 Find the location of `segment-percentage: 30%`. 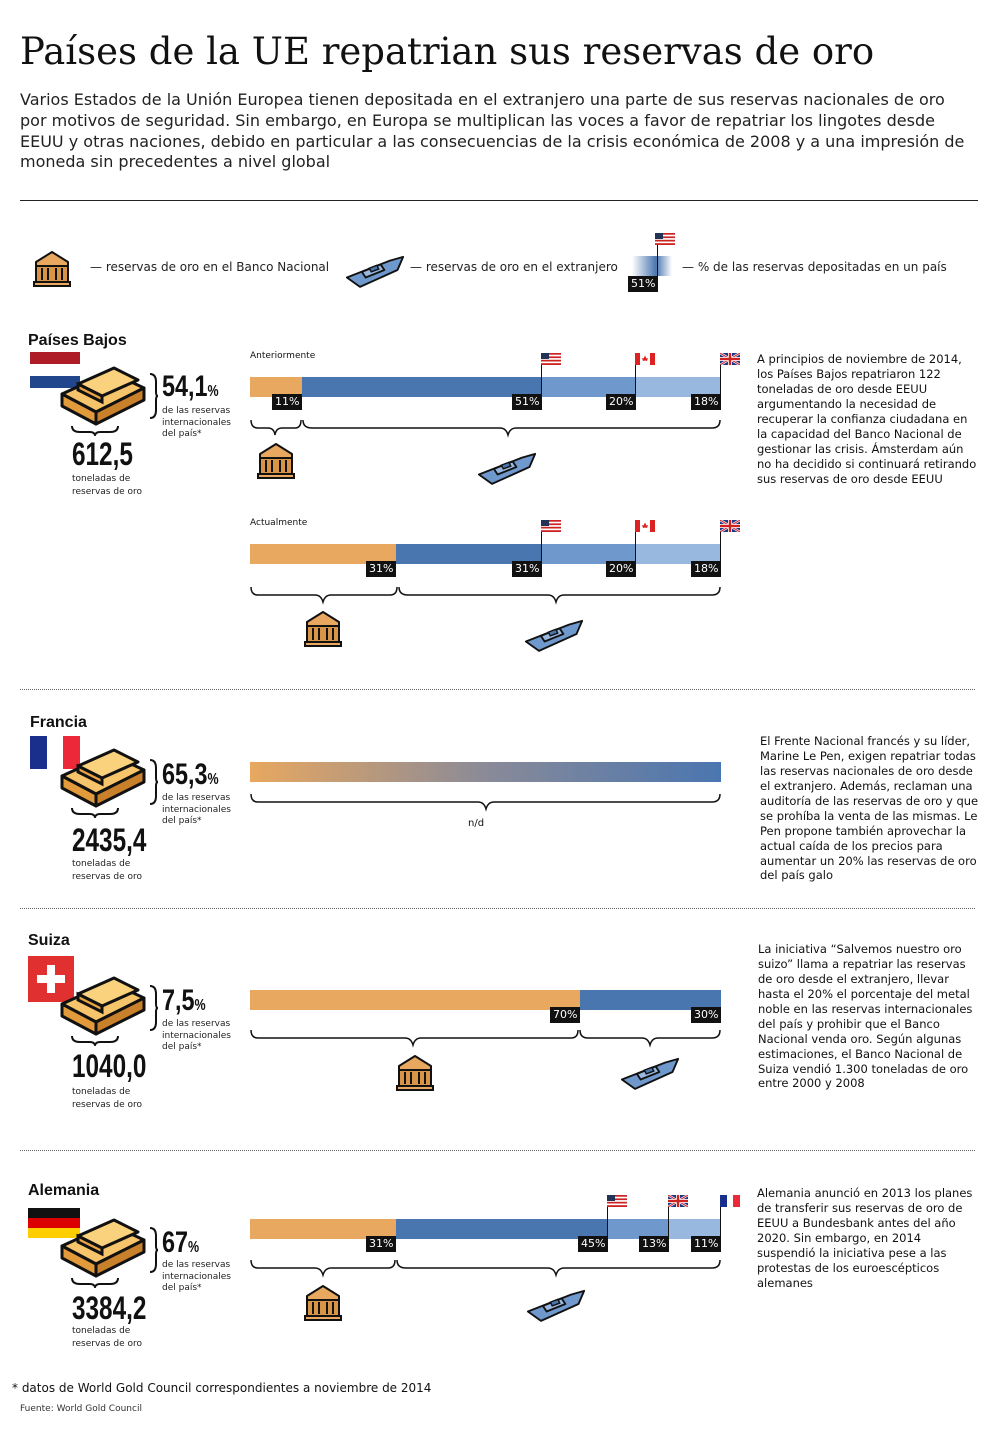

segment-percentage: 30% is located at coordinates (706, 1015).